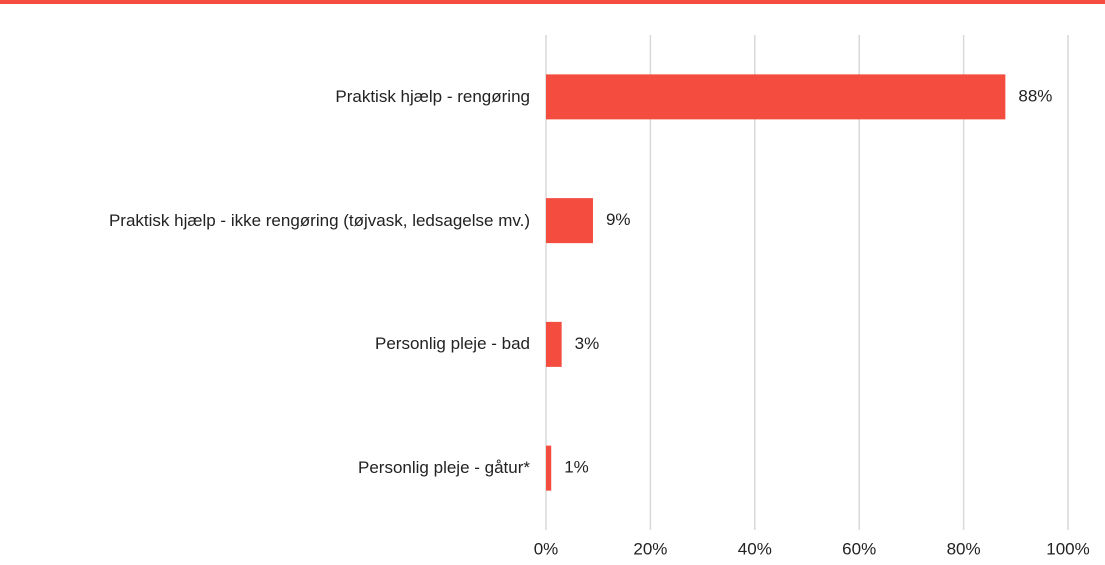 This screenshot has height=565, width=1105. Describe the element at coordinates (280, 344) in the screenshot. I see `y-tick-label-box: Personlig pleje - bad` at that location.